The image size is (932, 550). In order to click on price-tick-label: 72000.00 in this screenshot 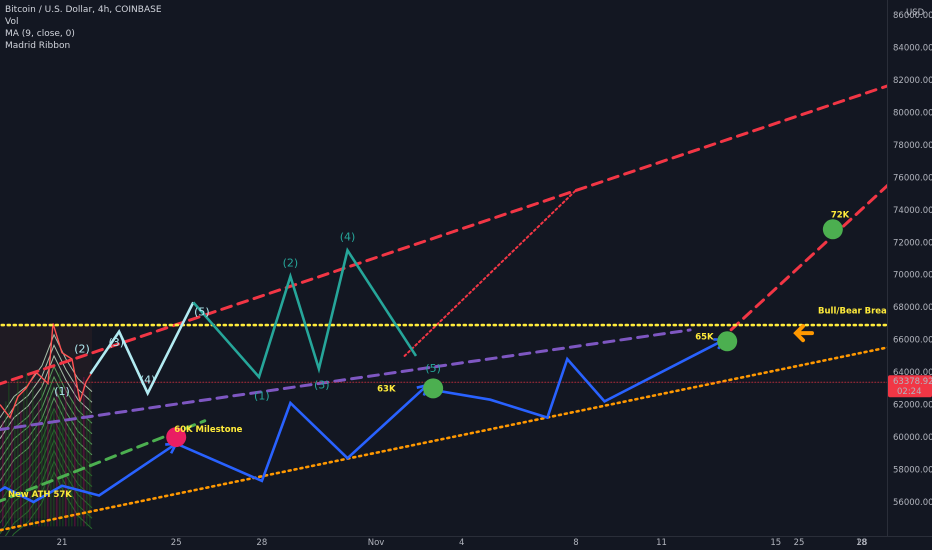, I will do `click(912, 243)`.